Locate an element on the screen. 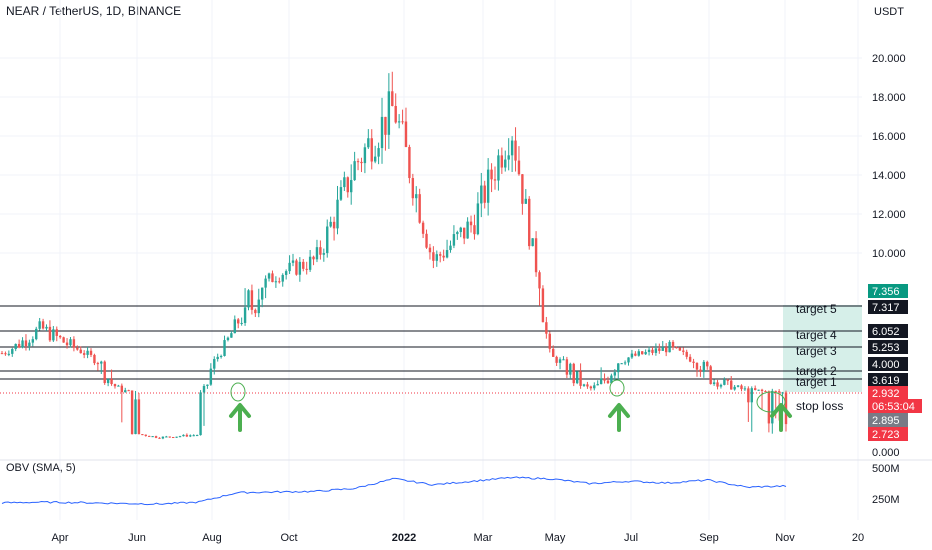 Image resolution: width=932 pixels, height=550 pixels. price-tag-text: 2.932 is located at coordinates (886, 394).